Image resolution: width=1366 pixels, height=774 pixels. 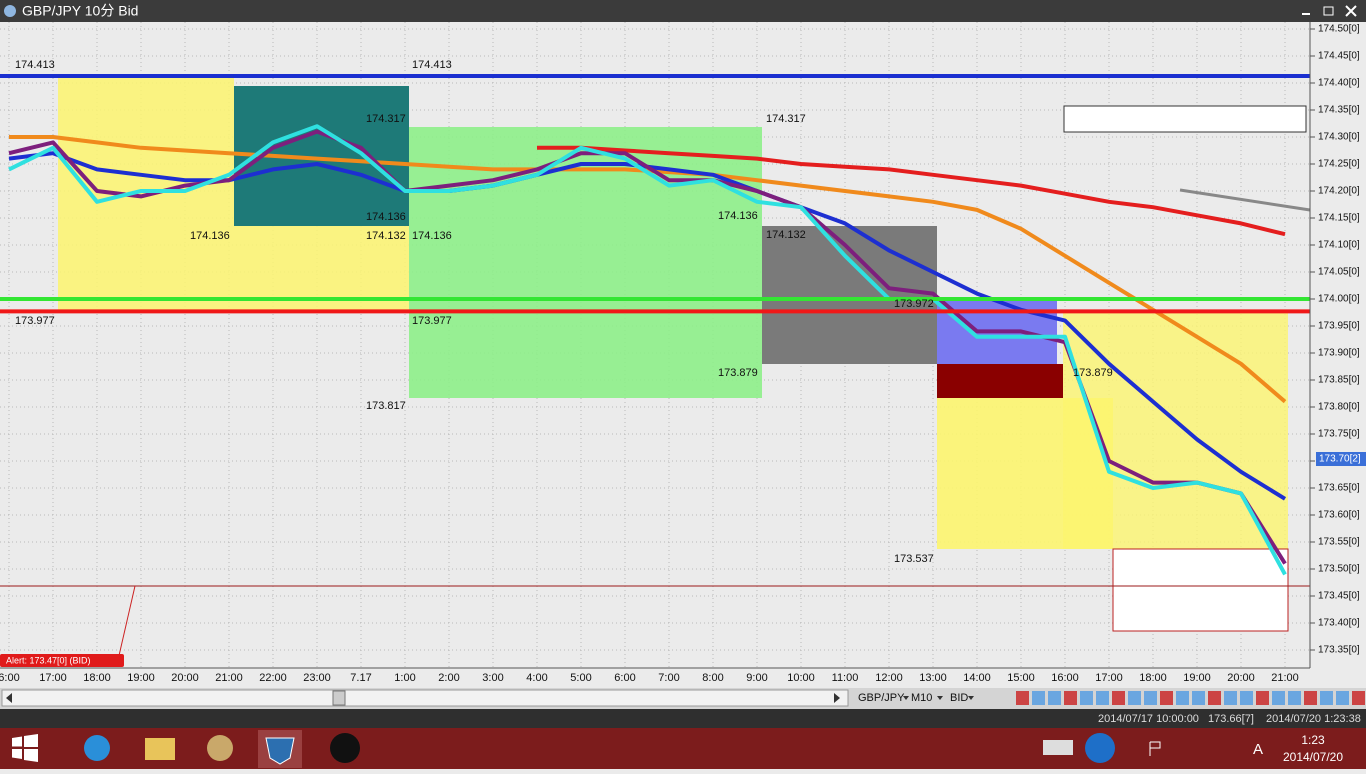 What do you see at coordinates (1339, 299) in the screenshot?
I see `y-tick-label: 174.00[0]` at bounding box center [1339, 299].